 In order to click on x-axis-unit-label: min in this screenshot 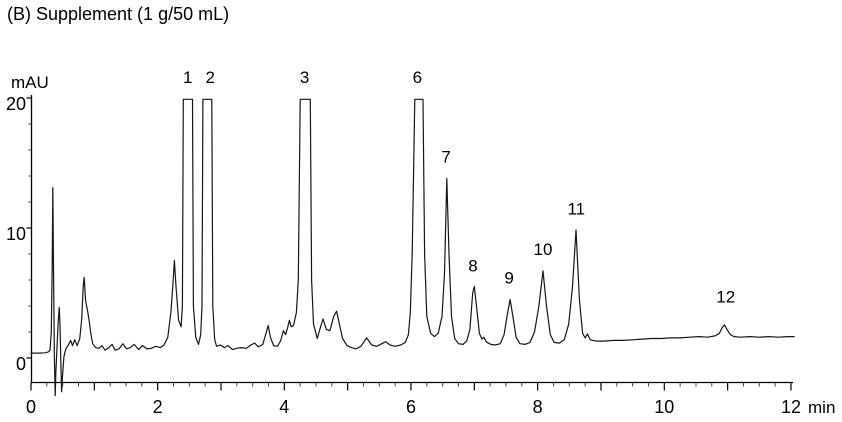, I will do `click(821, 407)`.